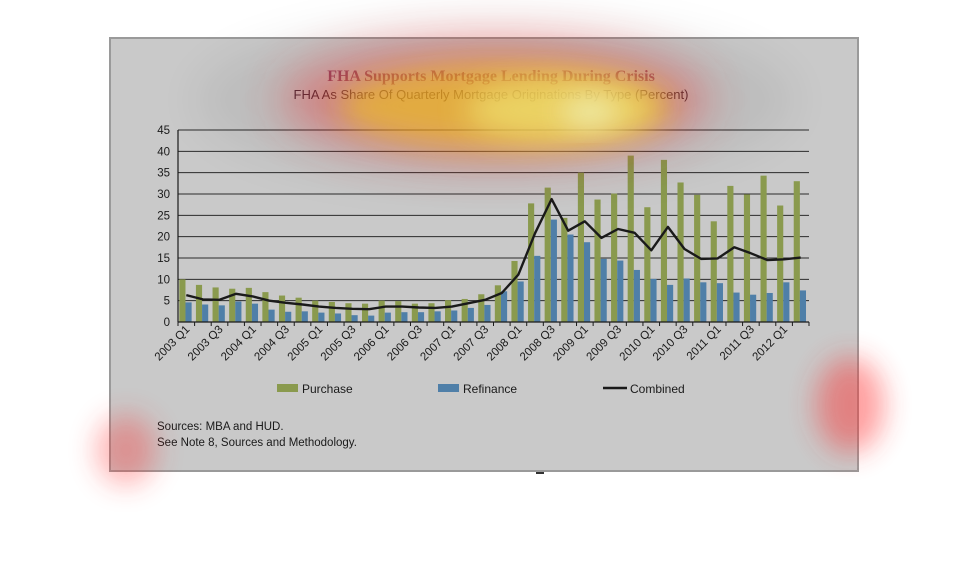 The height and width of the screenshot is (568, 970). I want to click on divider-mark, so click(540, 473).